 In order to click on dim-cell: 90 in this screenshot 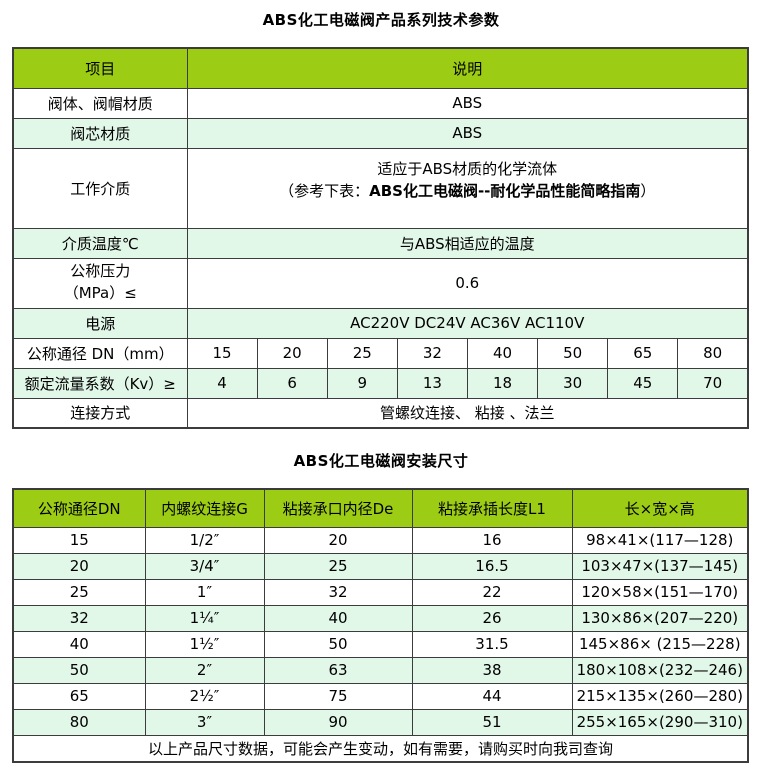, I will do `click(338, 722)`.